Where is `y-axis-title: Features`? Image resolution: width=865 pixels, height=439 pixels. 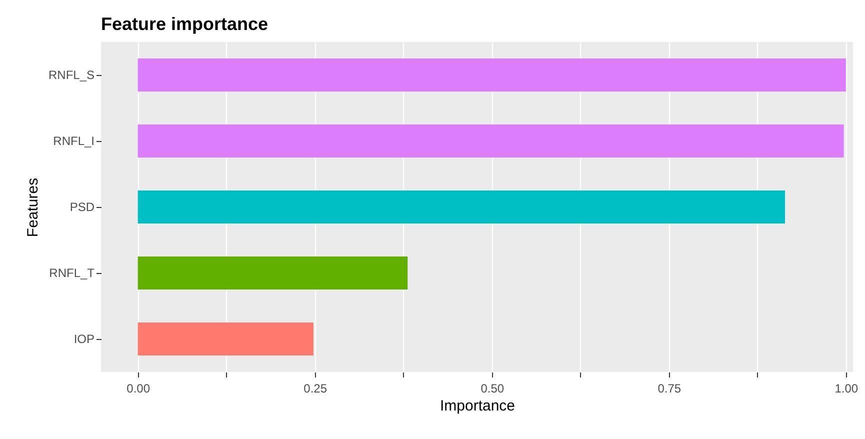
y-axis-title: Features is located at coordinates (33, 208).